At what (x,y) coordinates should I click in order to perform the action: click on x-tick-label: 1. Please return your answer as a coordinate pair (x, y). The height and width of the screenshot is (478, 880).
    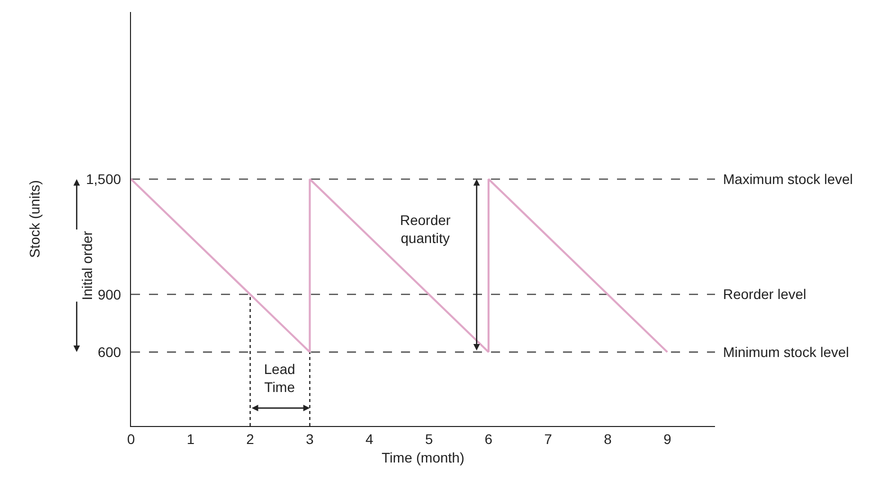
    Looking at the image, I should click on (190, 438).